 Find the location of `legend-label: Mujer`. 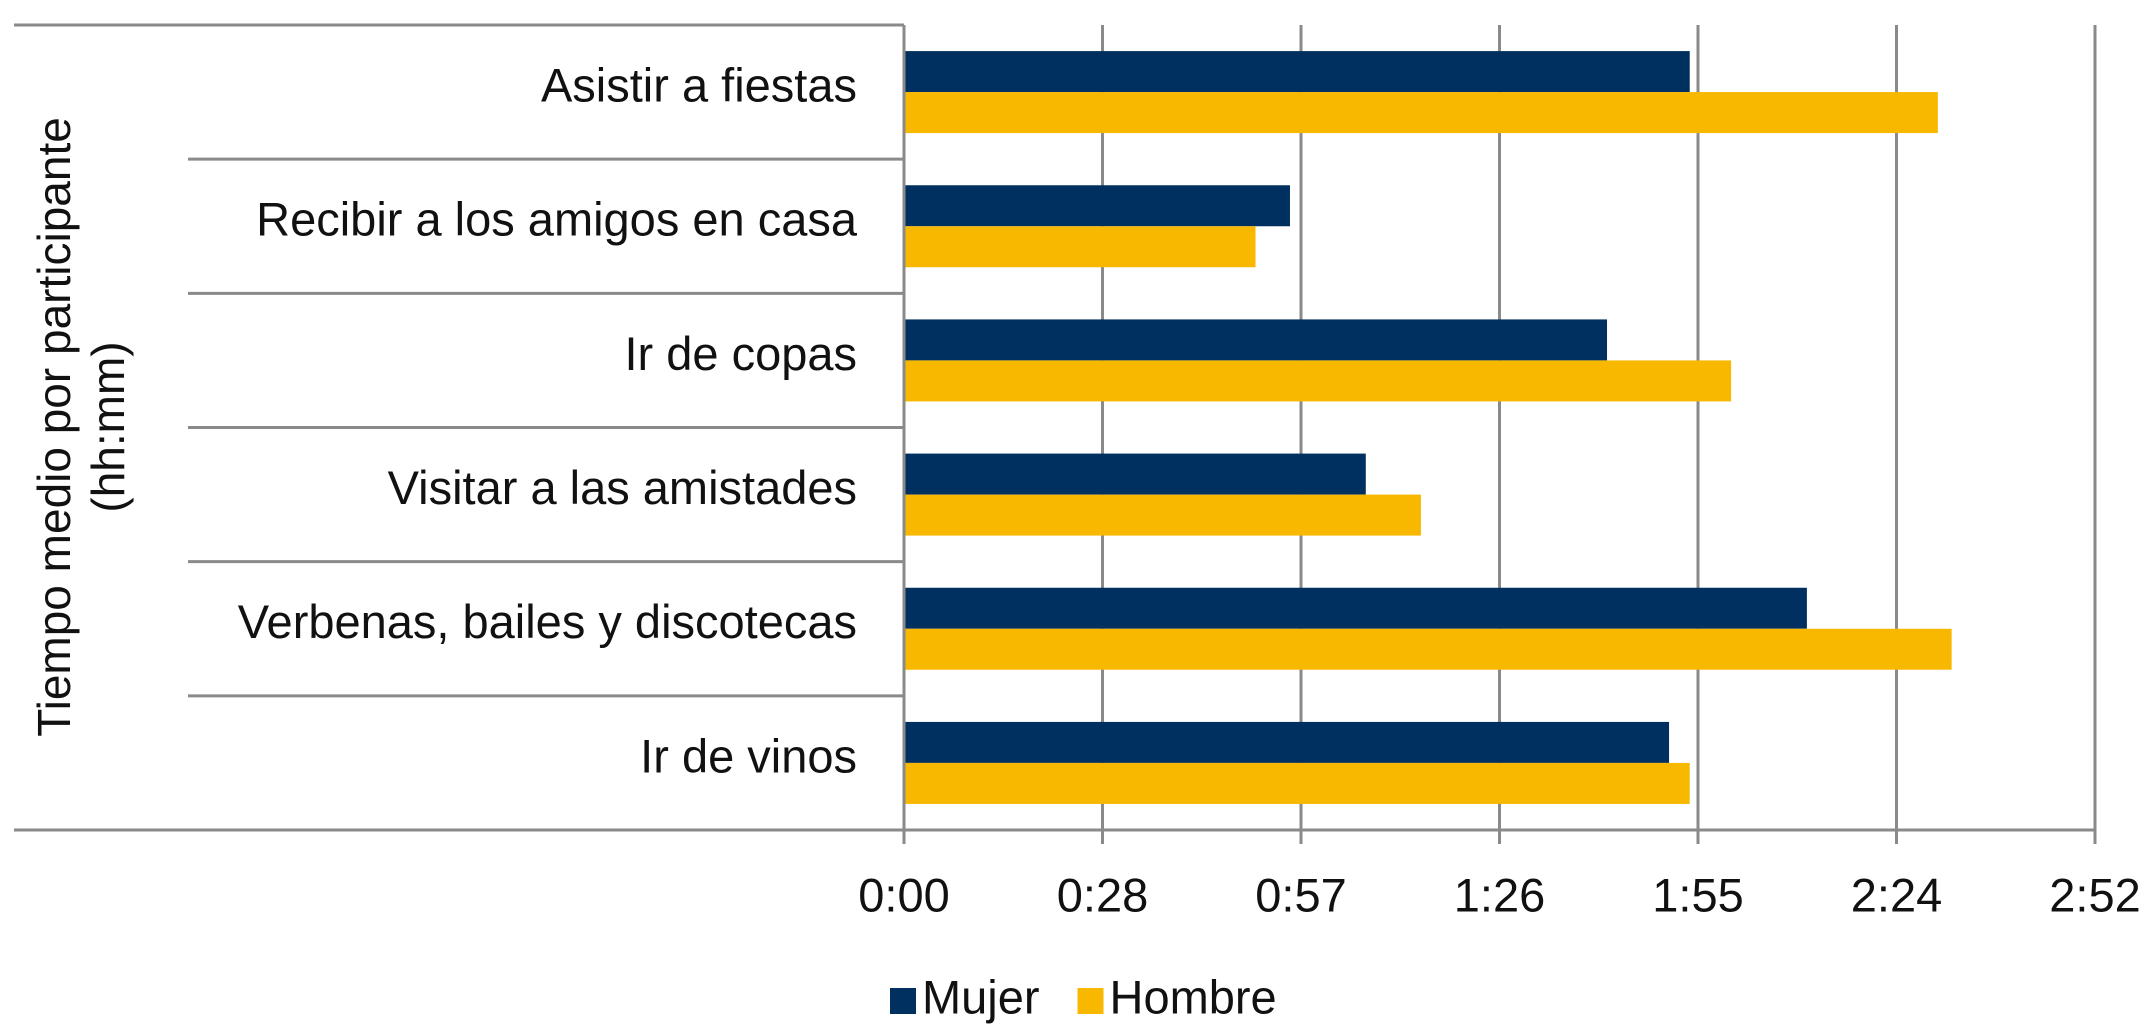

legend-label: Mujer is located at coordinates (981, 996).